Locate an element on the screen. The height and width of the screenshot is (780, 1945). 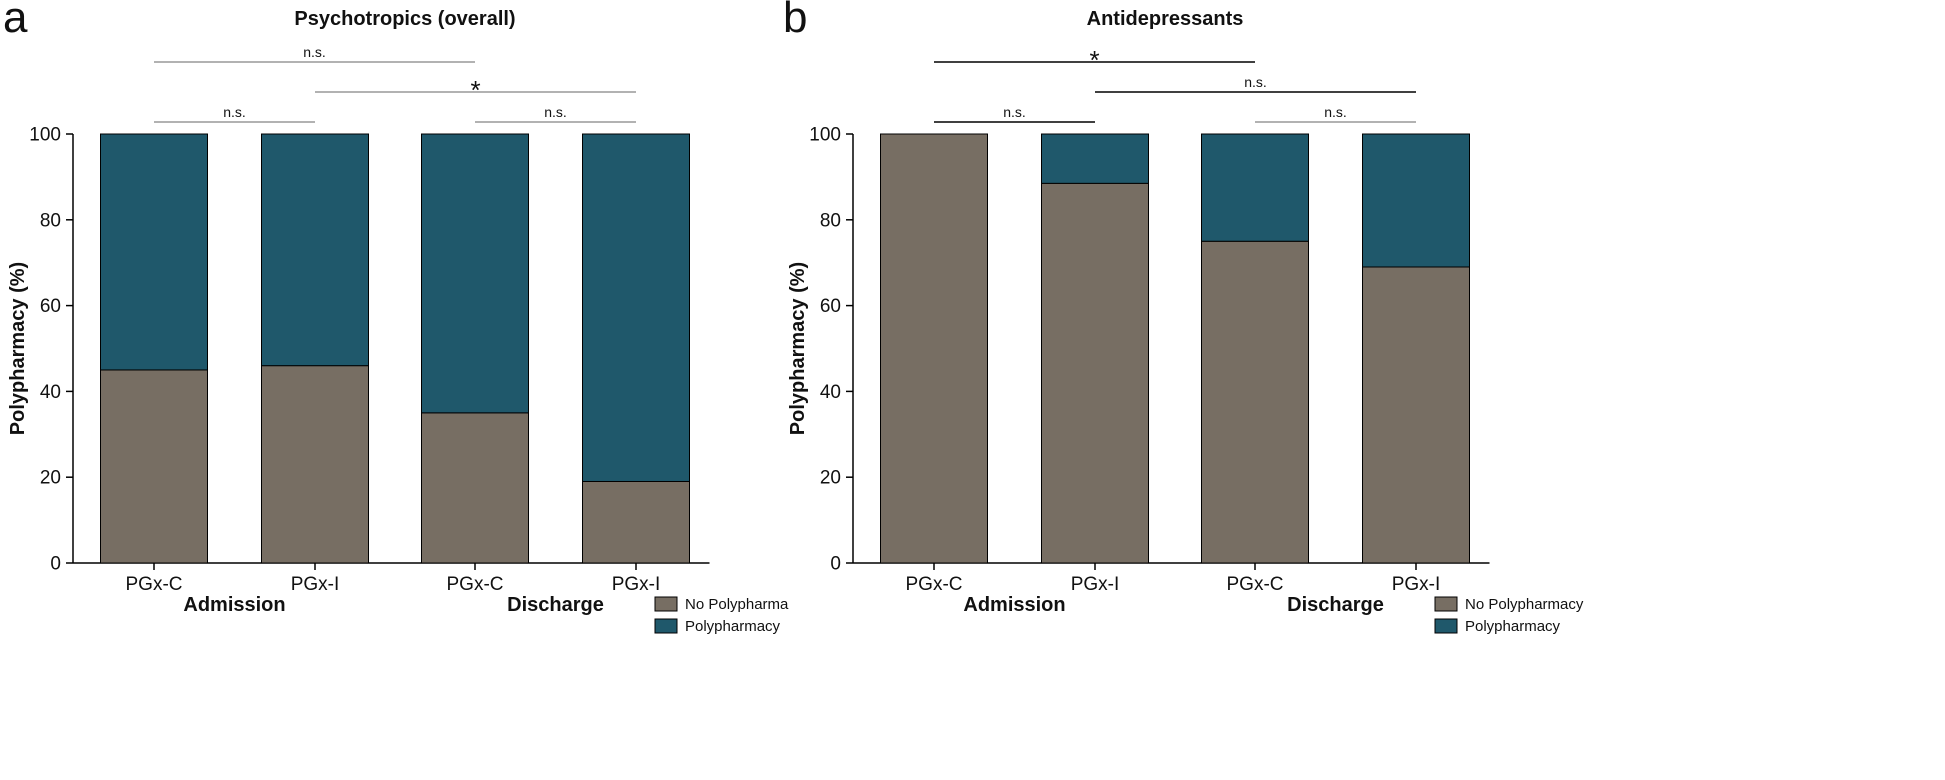
legend-label: No Polypharma is located at coordinates (737, 604).